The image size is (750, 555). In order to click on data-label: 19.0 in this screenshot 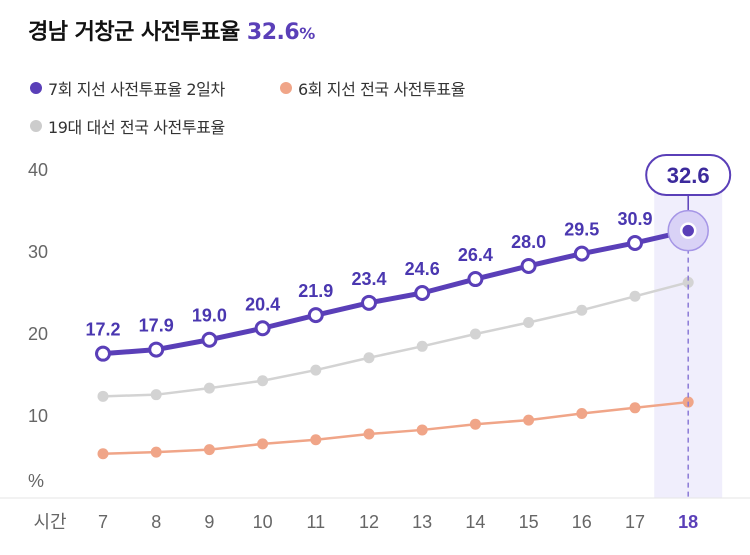, I will do `click(209, 316)`.